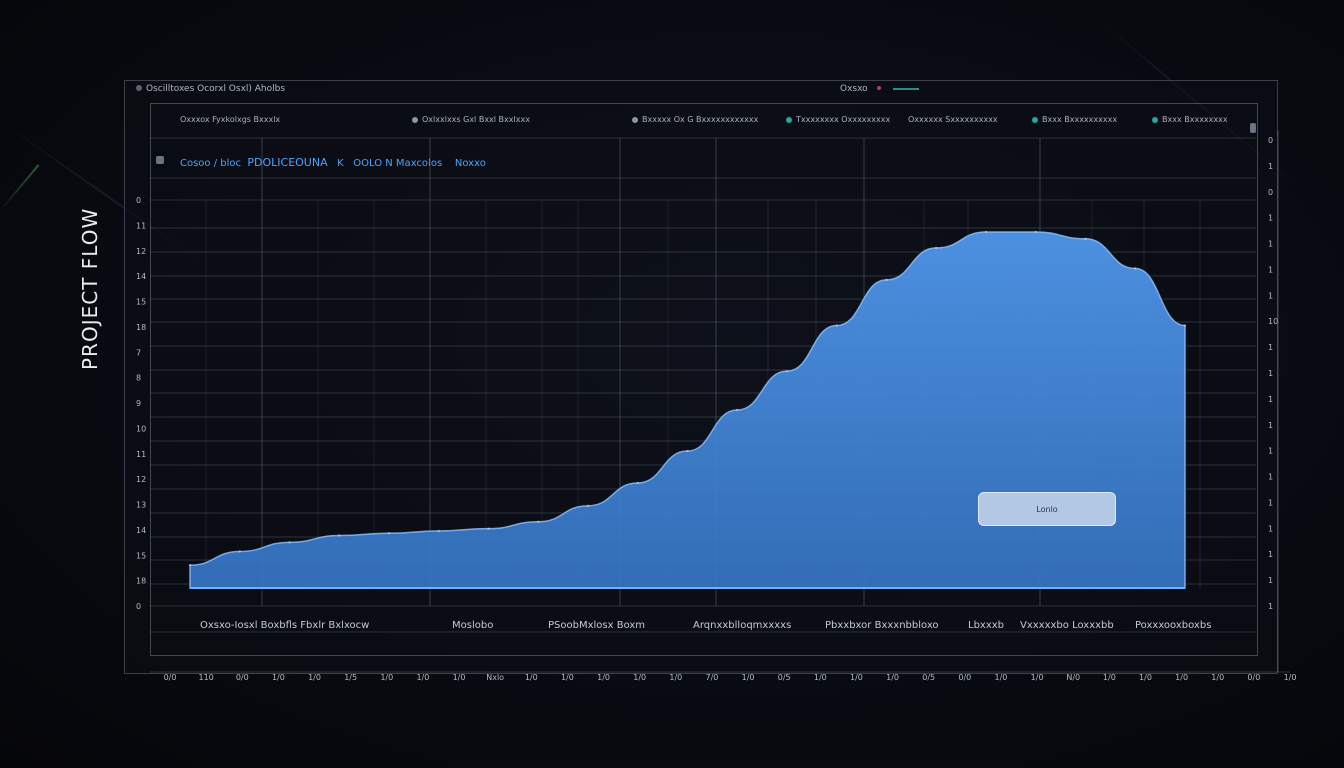 The width and height of the screenshot is (1344, 768). Describe the element at coordinates (1073, 677) in the screenshot. I see `x-tick-label: N/0` at that location.